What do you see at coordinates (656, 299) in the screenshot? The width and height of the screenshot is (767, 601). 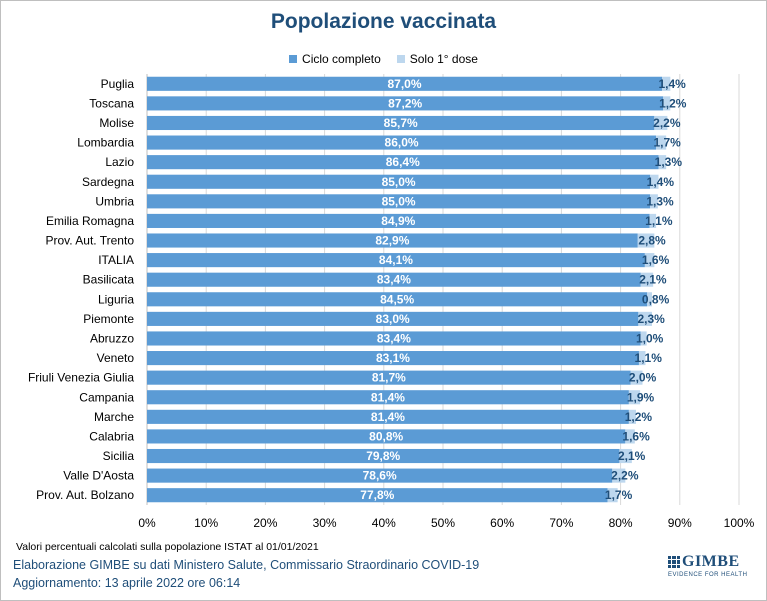 I see `data-label-solo-prima-dose: 0,8%` at bounding box center [656, 299].